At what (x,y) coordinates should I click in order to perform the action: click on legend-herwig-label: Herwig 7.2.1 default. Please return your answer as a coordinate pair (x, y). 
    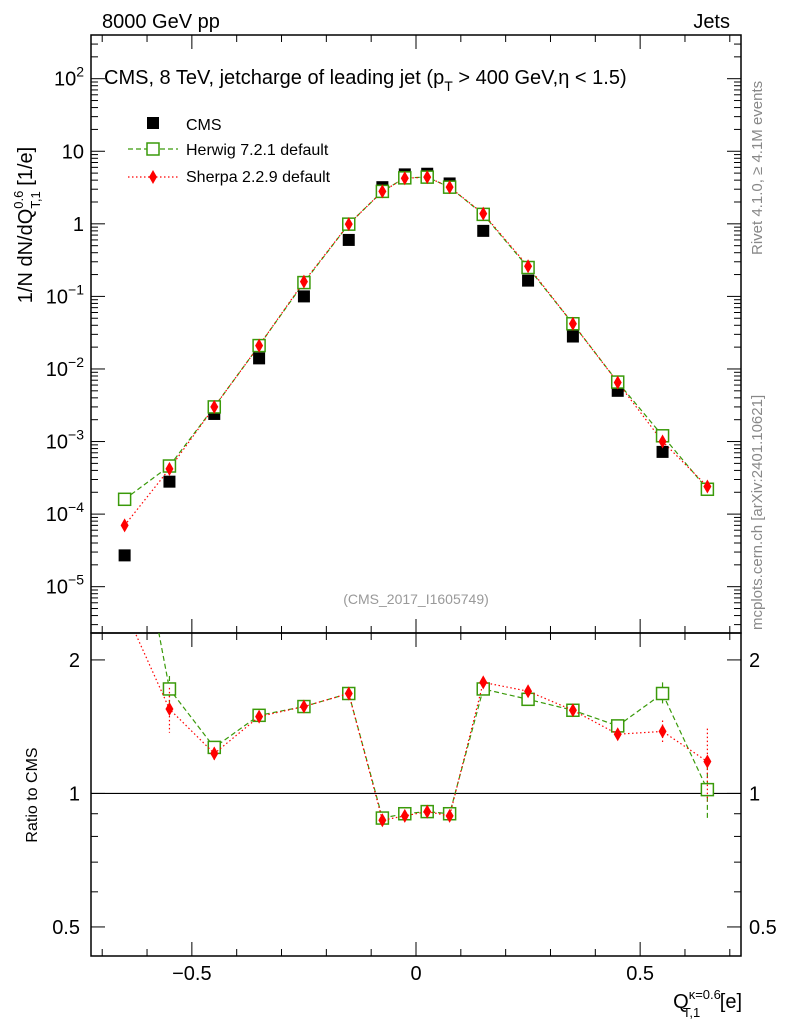
    Looking at the image, I should click on (257, 150).